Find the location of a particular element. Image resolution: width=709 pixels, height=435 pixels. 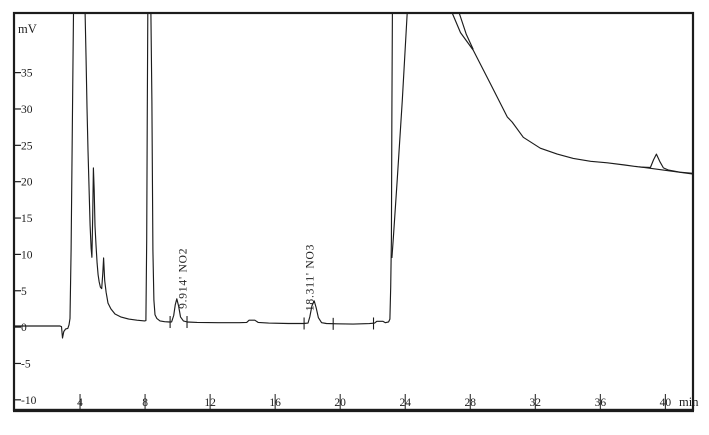

y-tick-label: -10 is located at coordinates (29, 401).